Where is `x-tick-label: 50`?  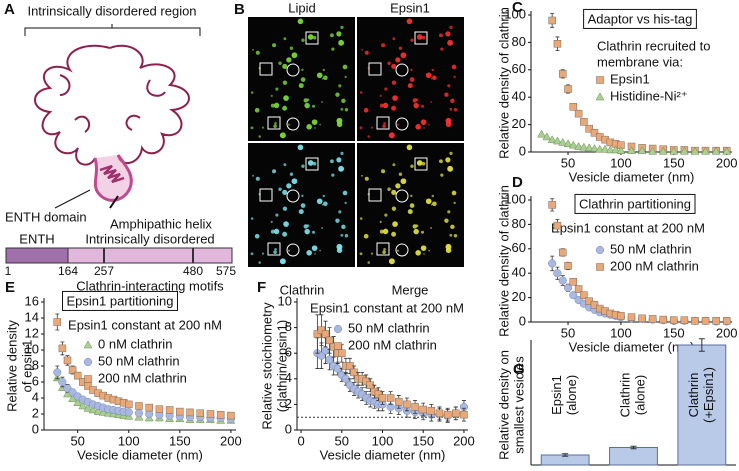
x-tick-label: 50 is located at coordinates (568, 332).